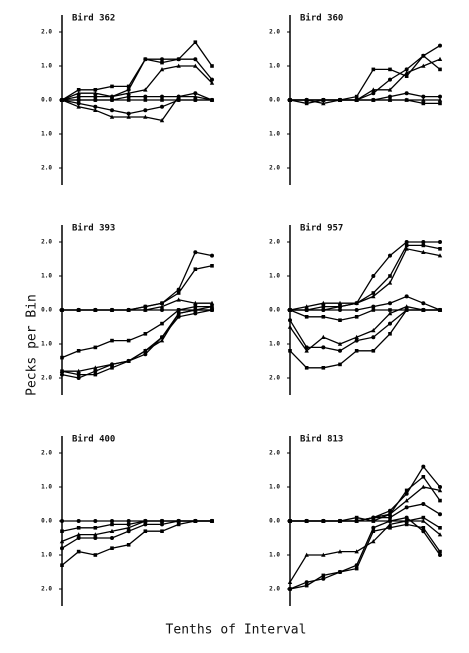 The image size is (469, 653). What do you see at coordinates (236, 630) in the screenshot?
I see `x-axis-label: Tenths of Interval` at bounding box center [236, 630].